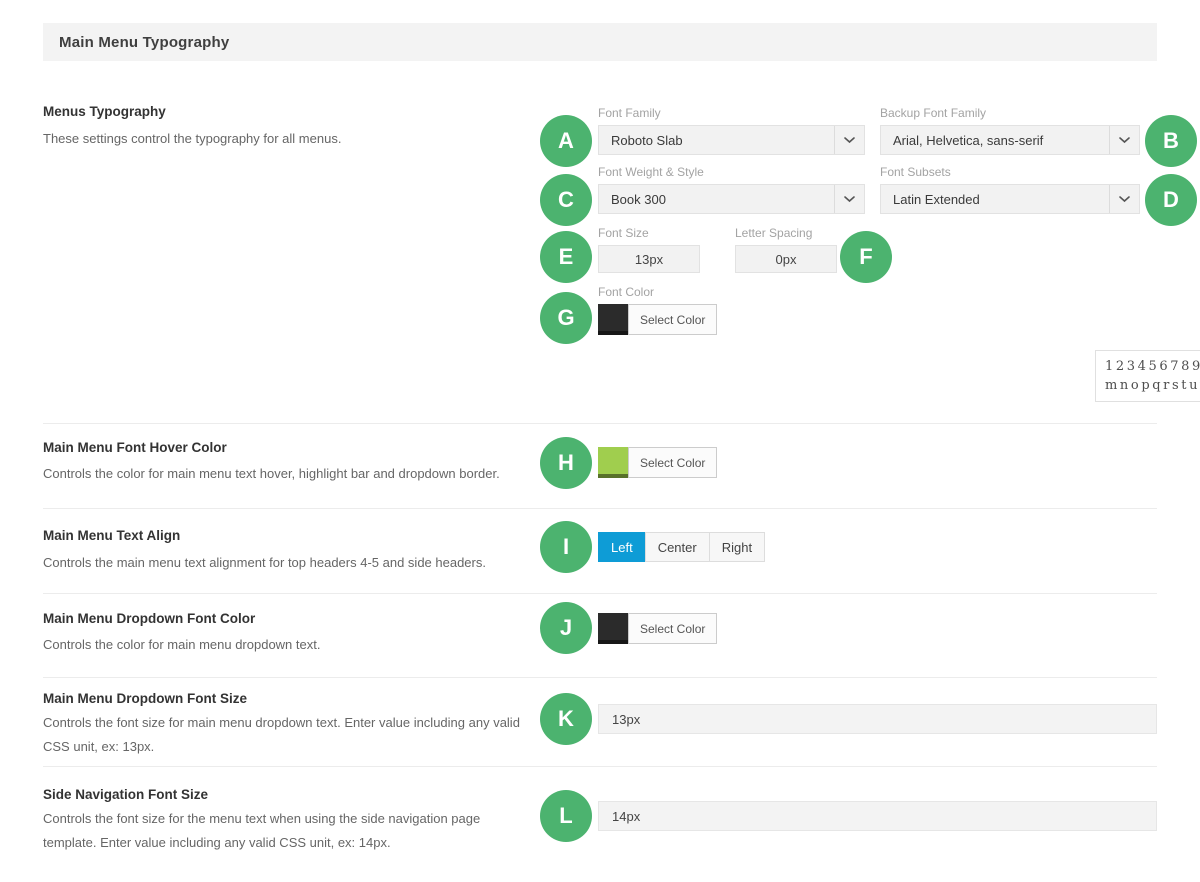 This screenshot has height=882, width=1200. Describe the element at coordinates (786, 259) in the screenshot. I see `letter-spacing-input` at that location.